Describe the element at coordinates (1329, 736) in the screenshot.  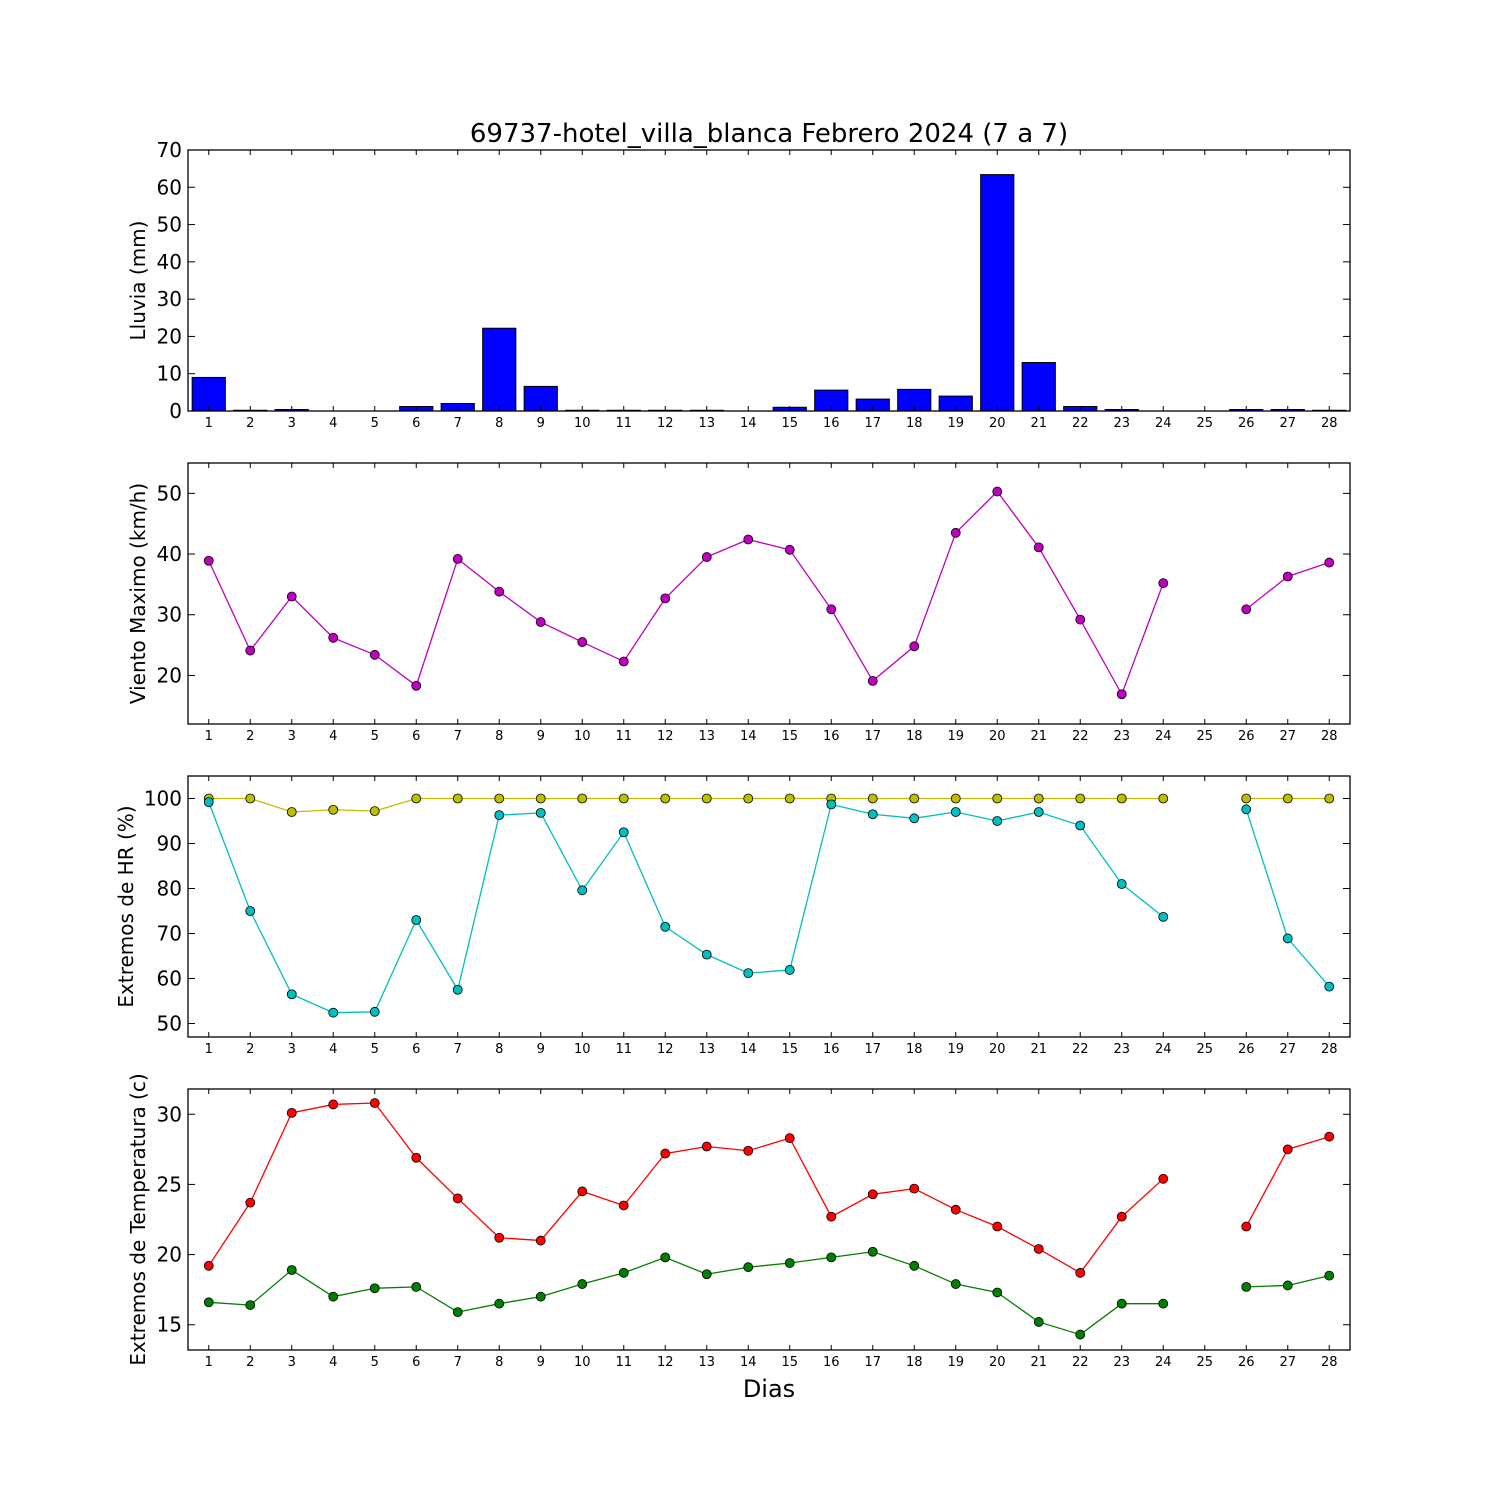
I see `xtick-label: 28` at that location.